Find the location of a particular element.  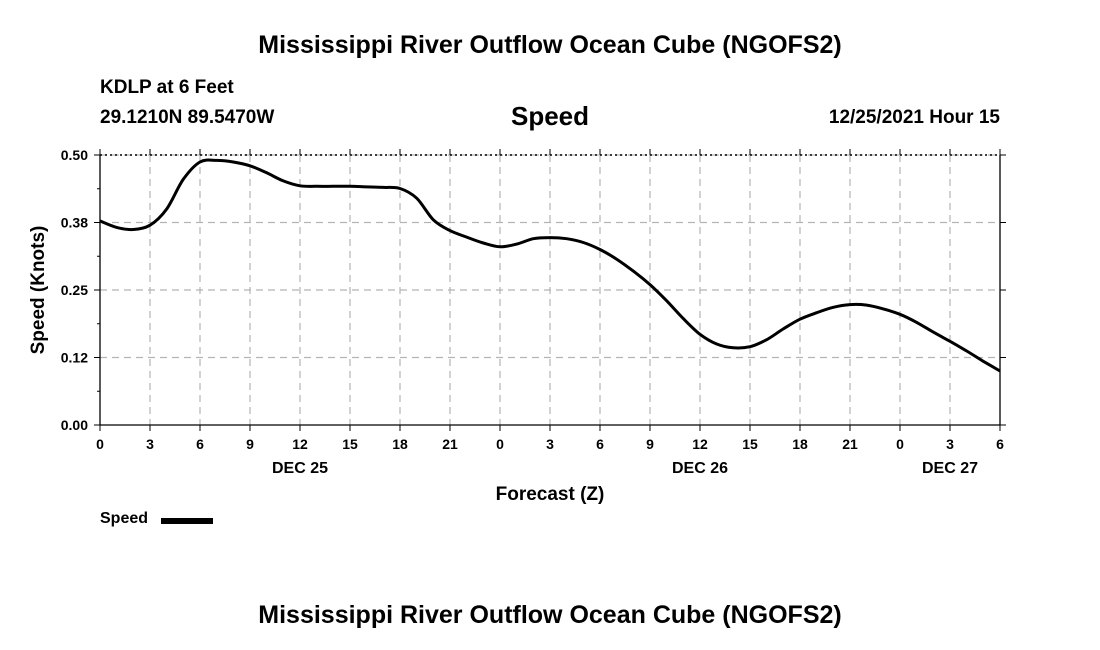

x-date-label: DEC 27 is located at coordinates (950, 468).